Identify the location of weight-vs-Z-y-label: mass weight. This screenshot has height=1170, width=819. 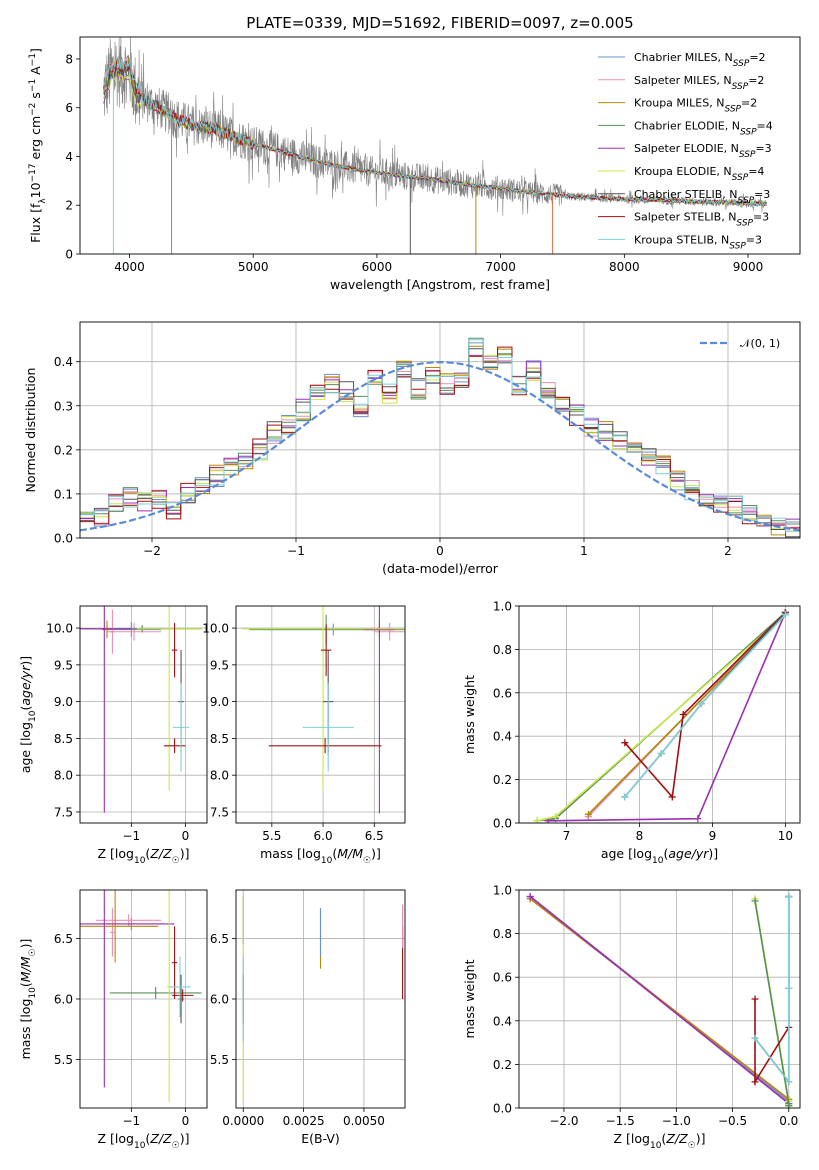
(469, 998).